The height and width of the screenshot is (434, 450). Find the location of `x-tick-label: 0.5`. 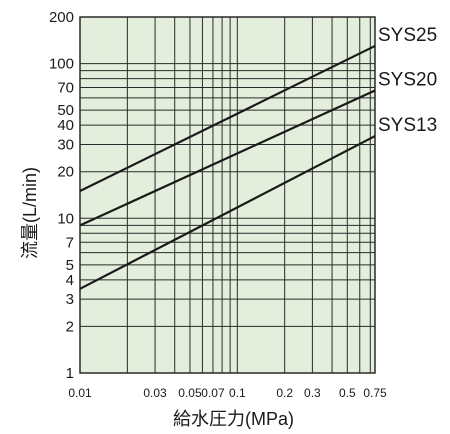

x-tick-label: 0.5 is located at coordinates (347, 393).